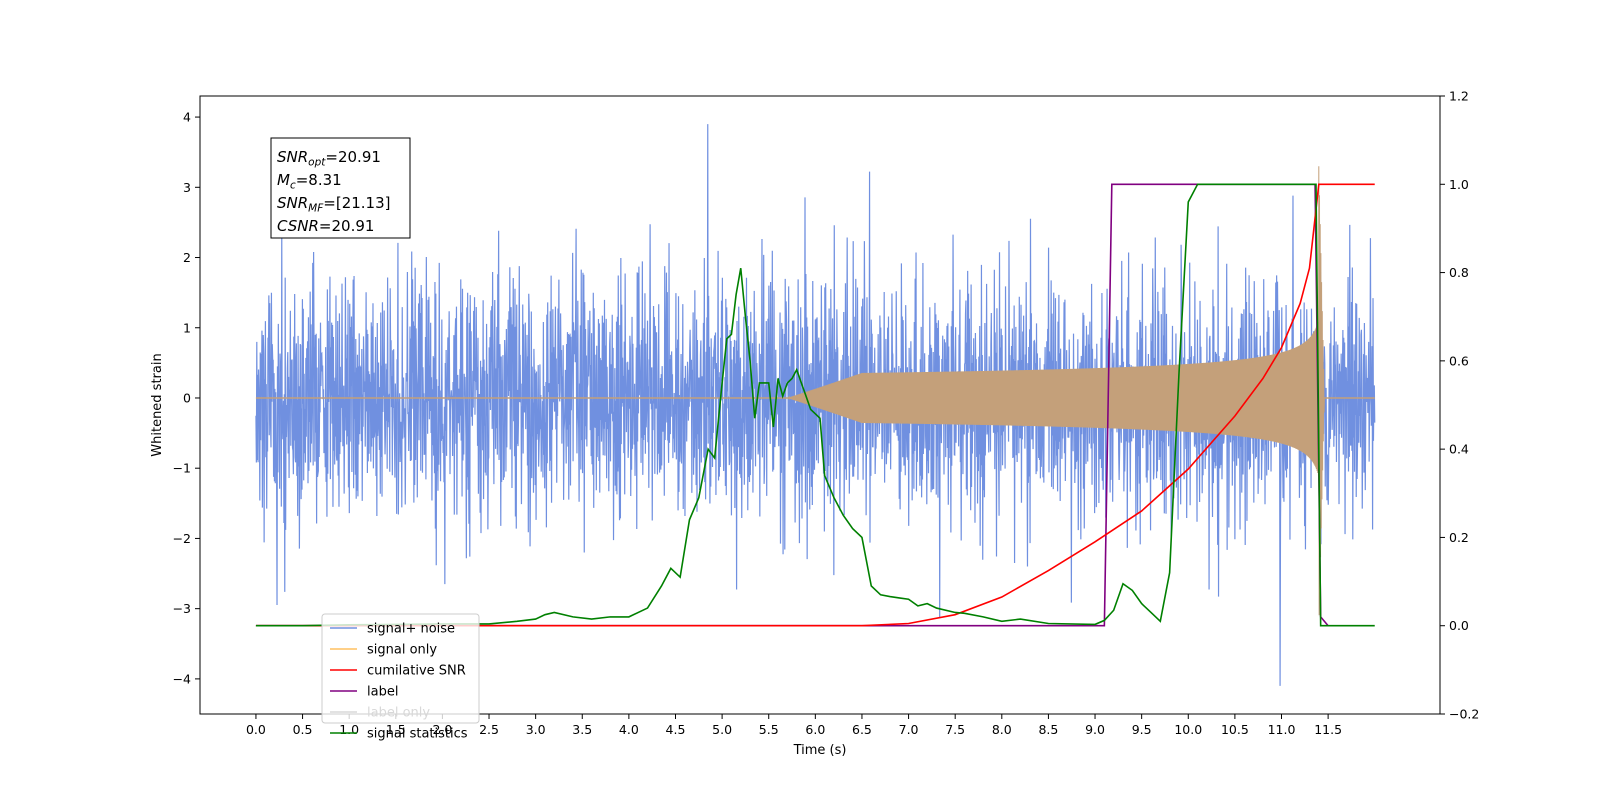  I want to click on x-tick-label: 8.5, so click(1048, 729).